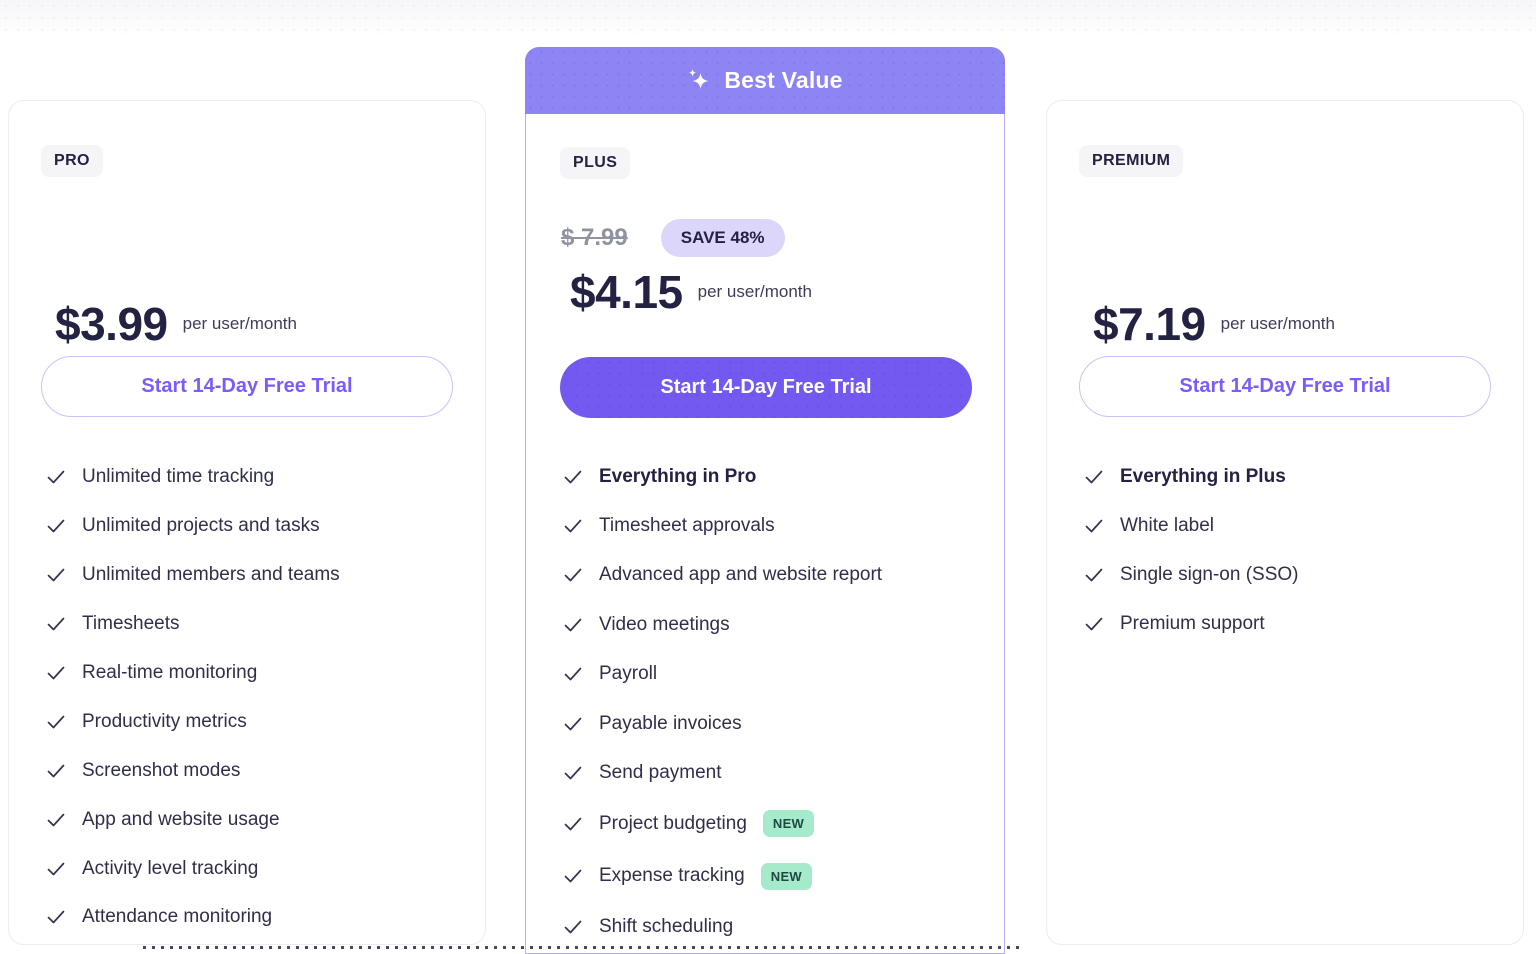 The width and height of the screenshot is (1536, 954). I want to click on price-period-premium: per user/month, so click(1277, 323).